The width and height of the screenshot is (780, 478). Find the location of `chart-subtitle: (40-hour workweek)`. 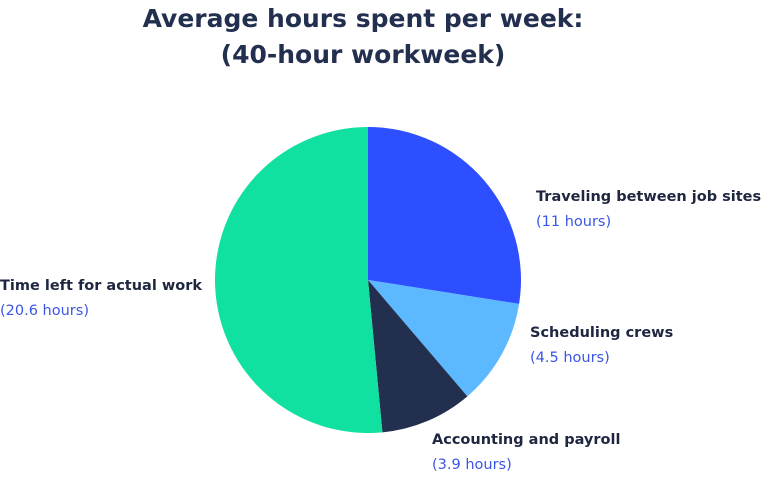

chart-subtitle: (40-hour workweek) is located at coordinates (363, 54).